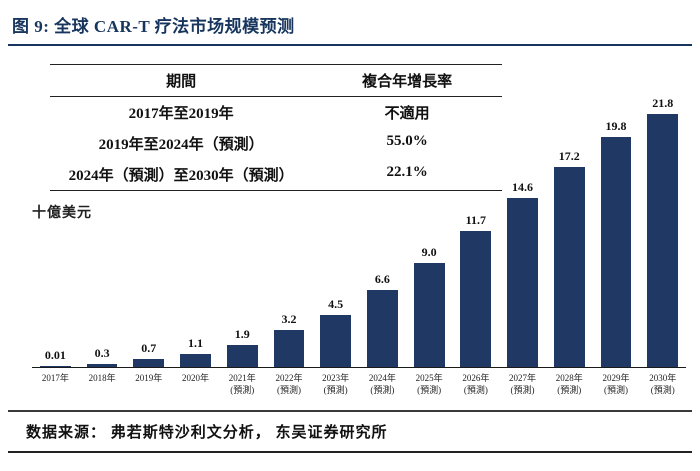 The height and width of the screenshot is (471, 700). I want to click on table-cell-period: 2024年（預測）至2030年（預測）, so click(181, 176).